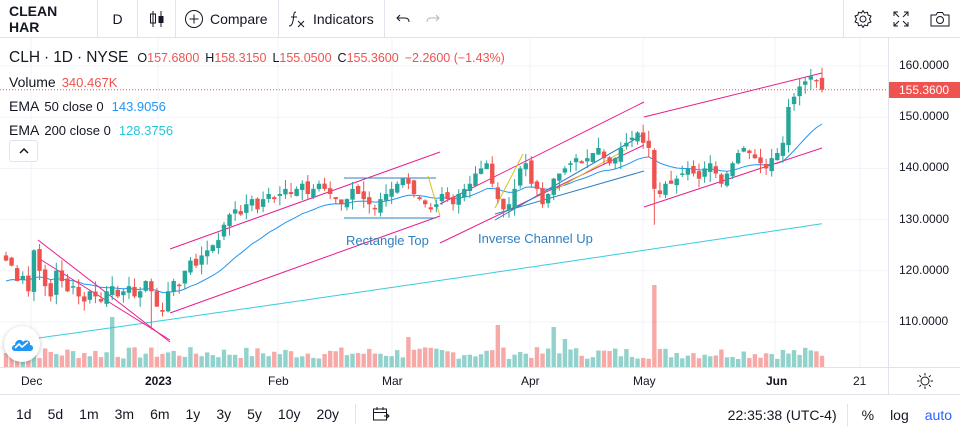 Image resolution: width=960 pixels, height=434 pixels. Describe the element at coordinates (49, 19) in the screenshot. I see `symbol-search-button: CLEAN HAR` at that location.